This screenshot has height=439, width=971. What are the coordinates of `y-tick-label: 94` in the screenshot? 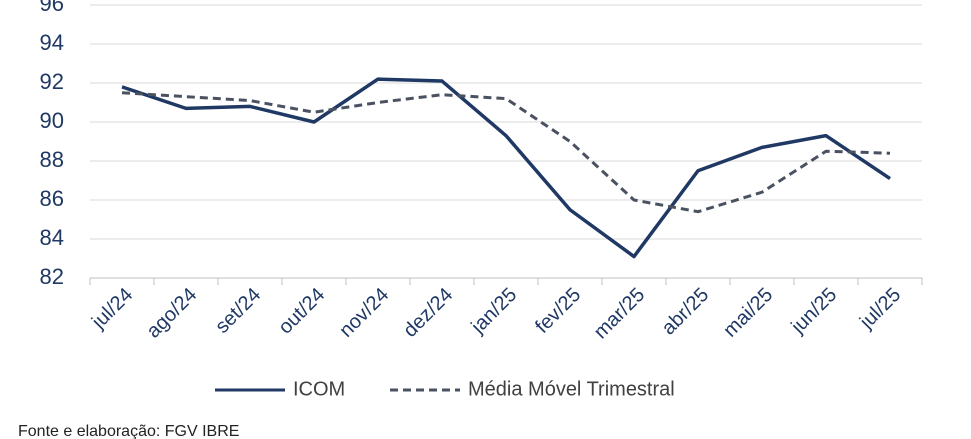 It's located at (52, 42).